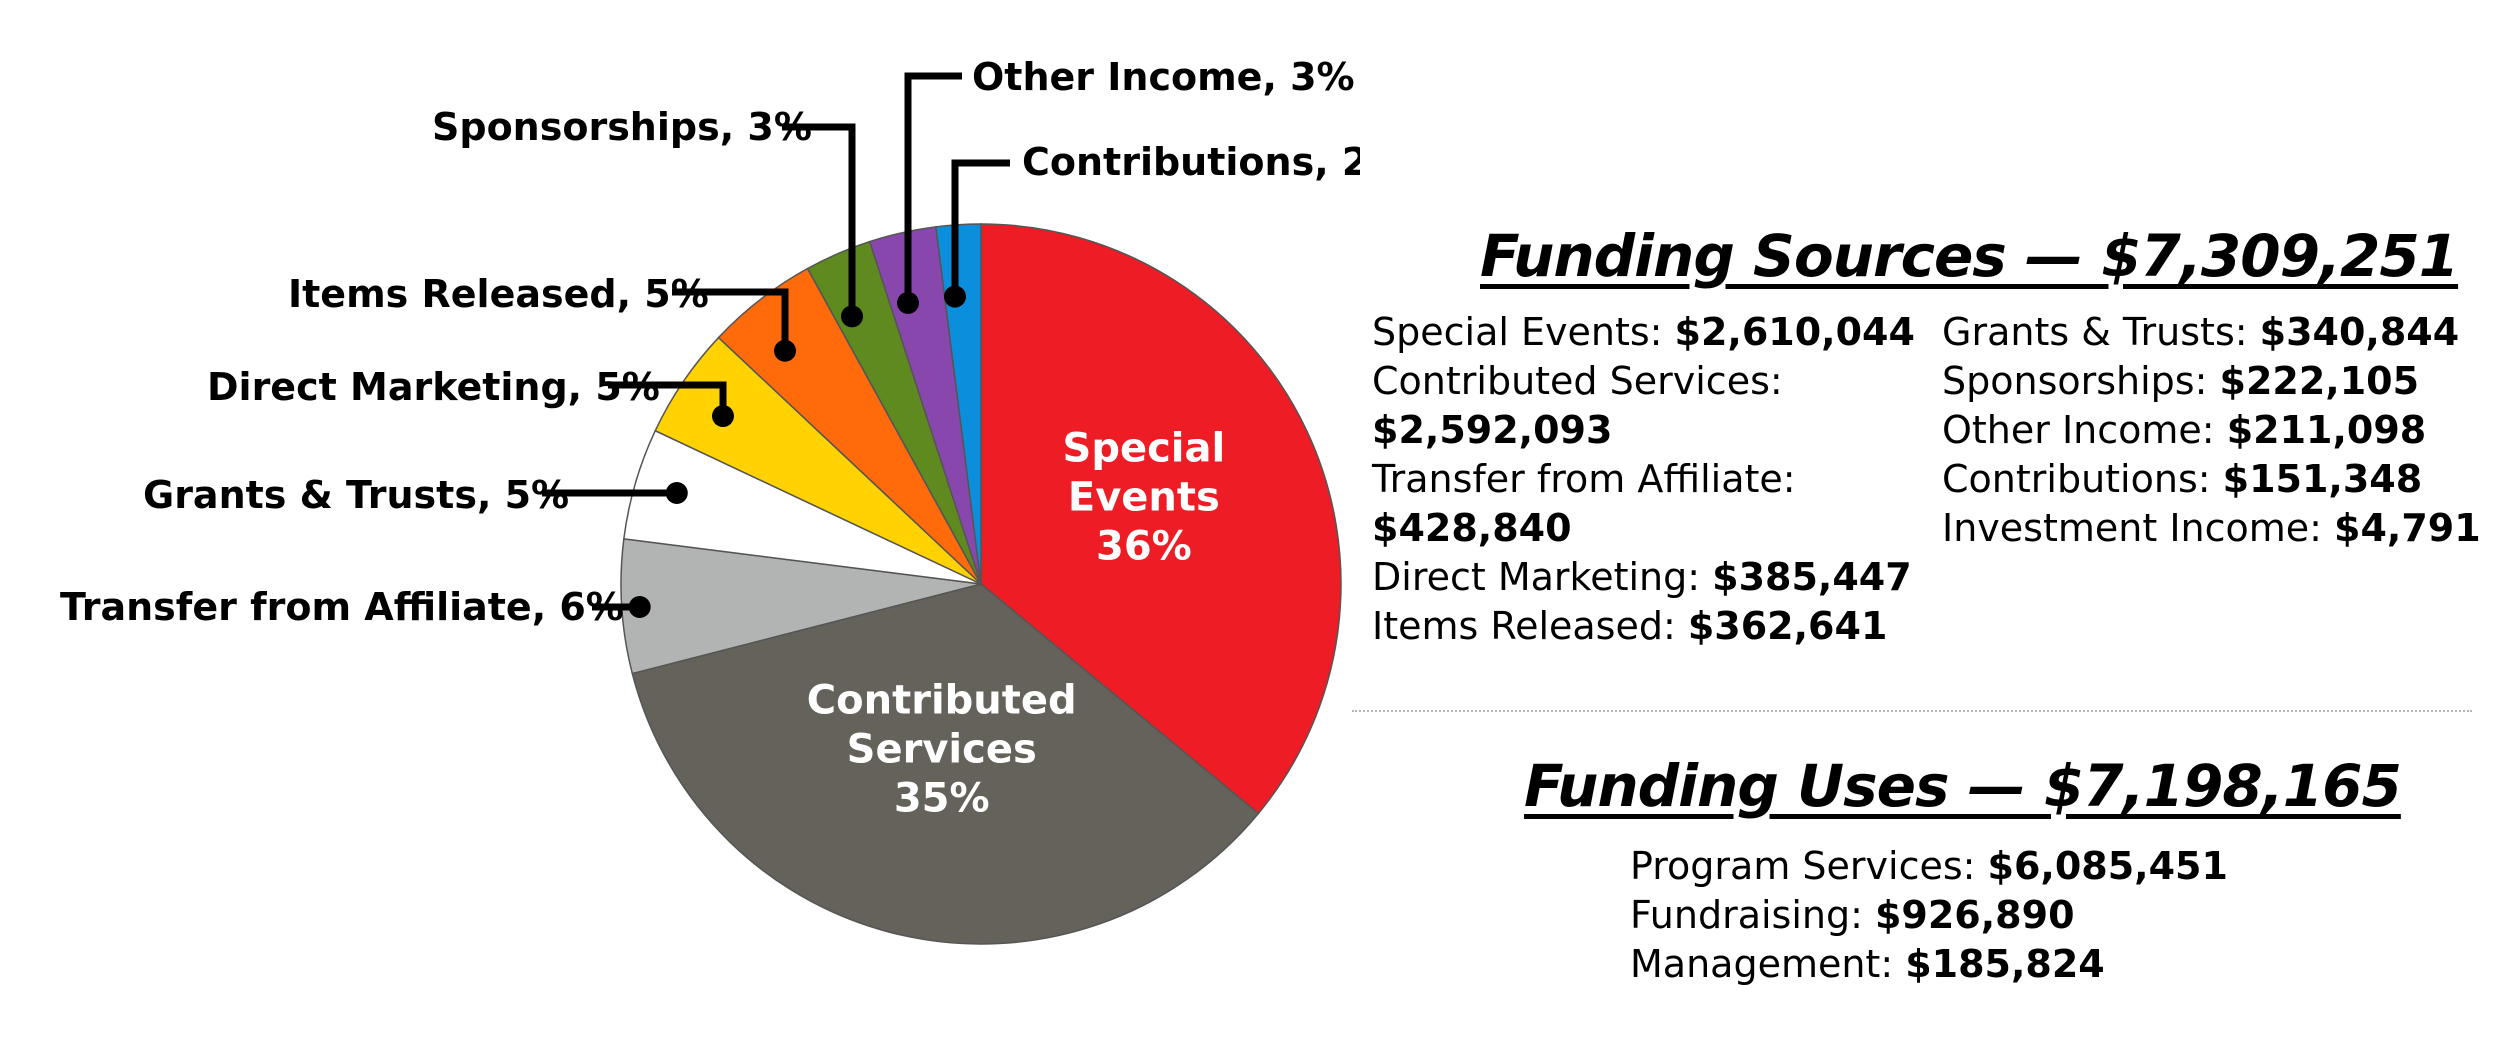 The height and width of the screenshot is (1064, 2500). I want to click on callout-sponsorships: Sponsorships, 3%, so click(647, 216).